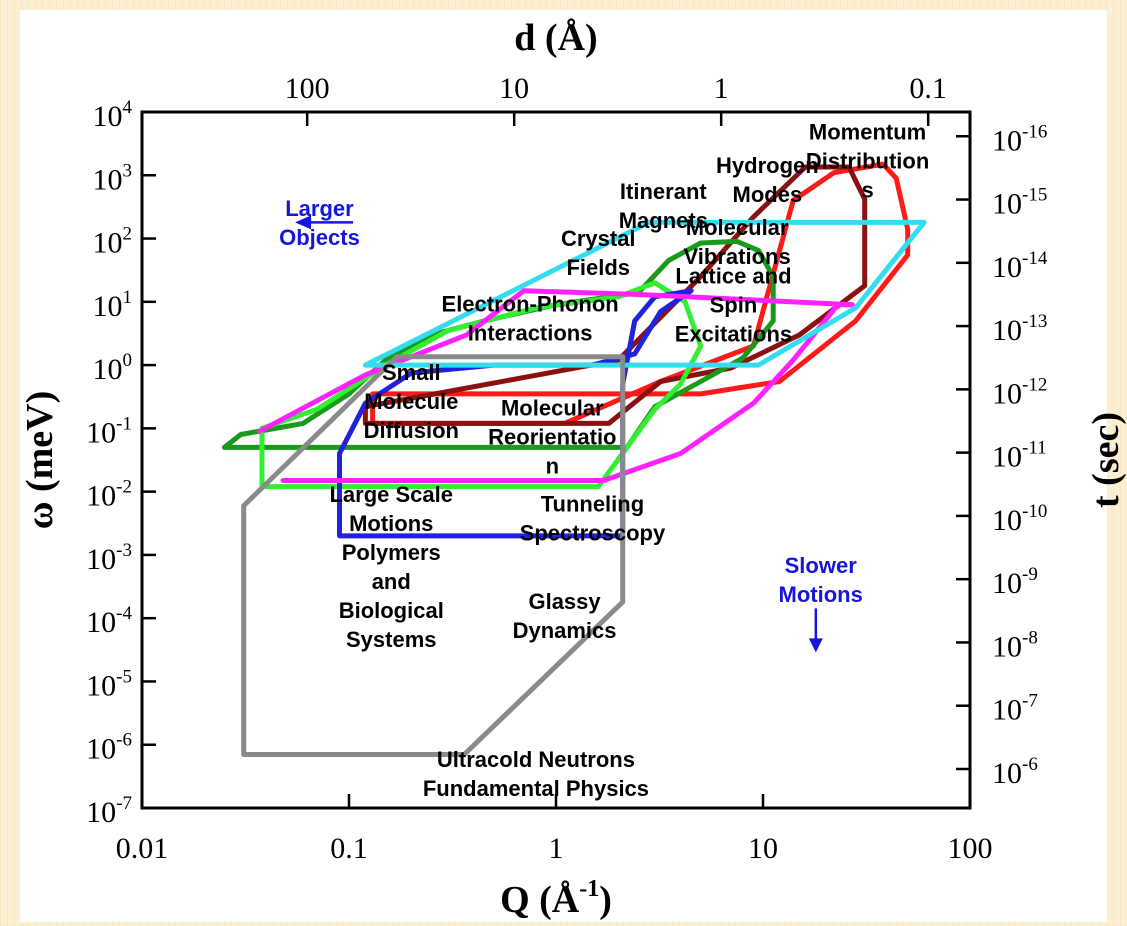 The height and width of the screenshot is (926, 1127). I want to click on region-label: Hydrogen Modes, so click(767, 180).